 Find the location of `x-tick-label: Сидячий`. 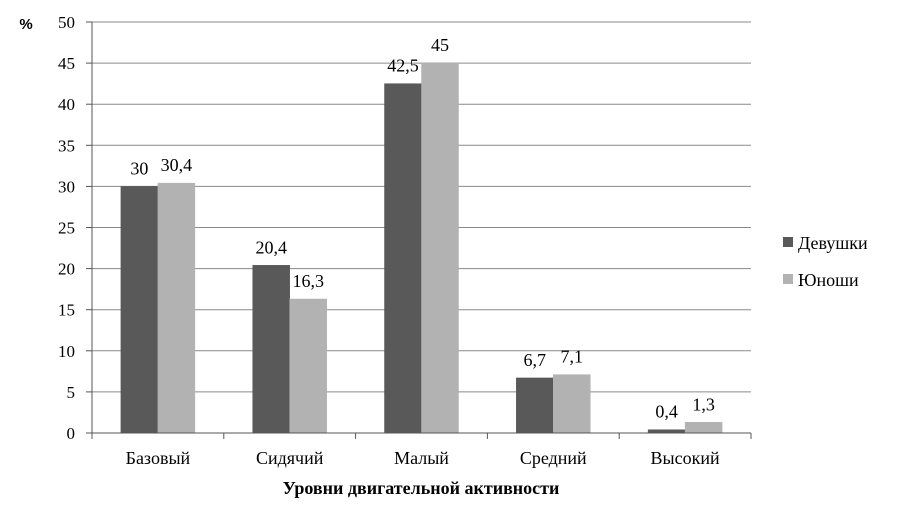

x-tick-label: Сидячий is located at coordinates (290, 458).